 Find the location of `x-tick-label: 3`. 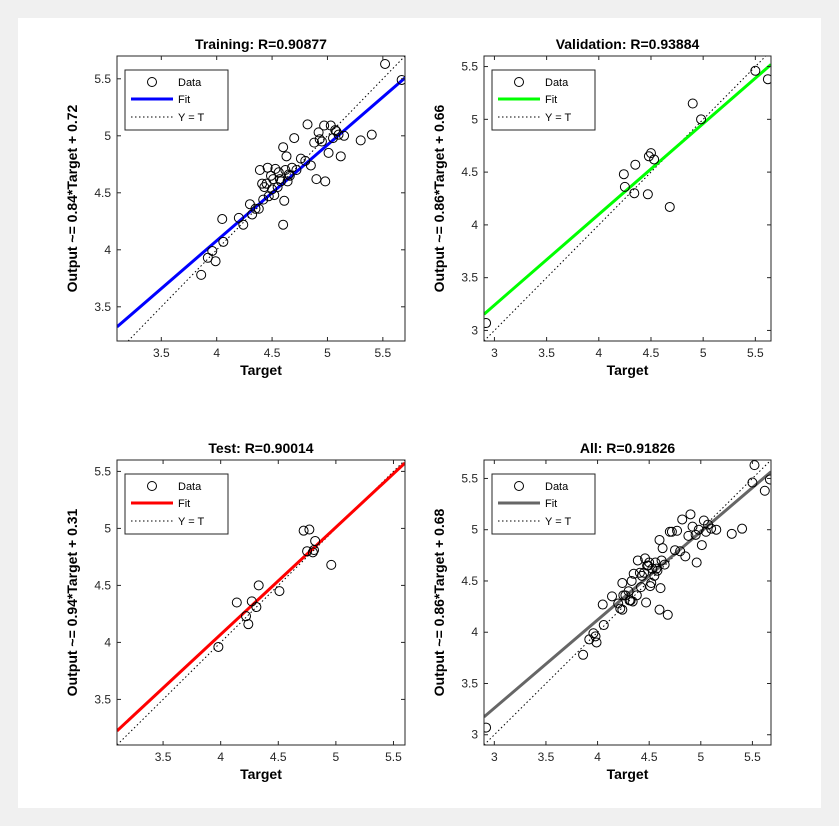

x-tick-label: 3 is located at coordinates (494, 757).